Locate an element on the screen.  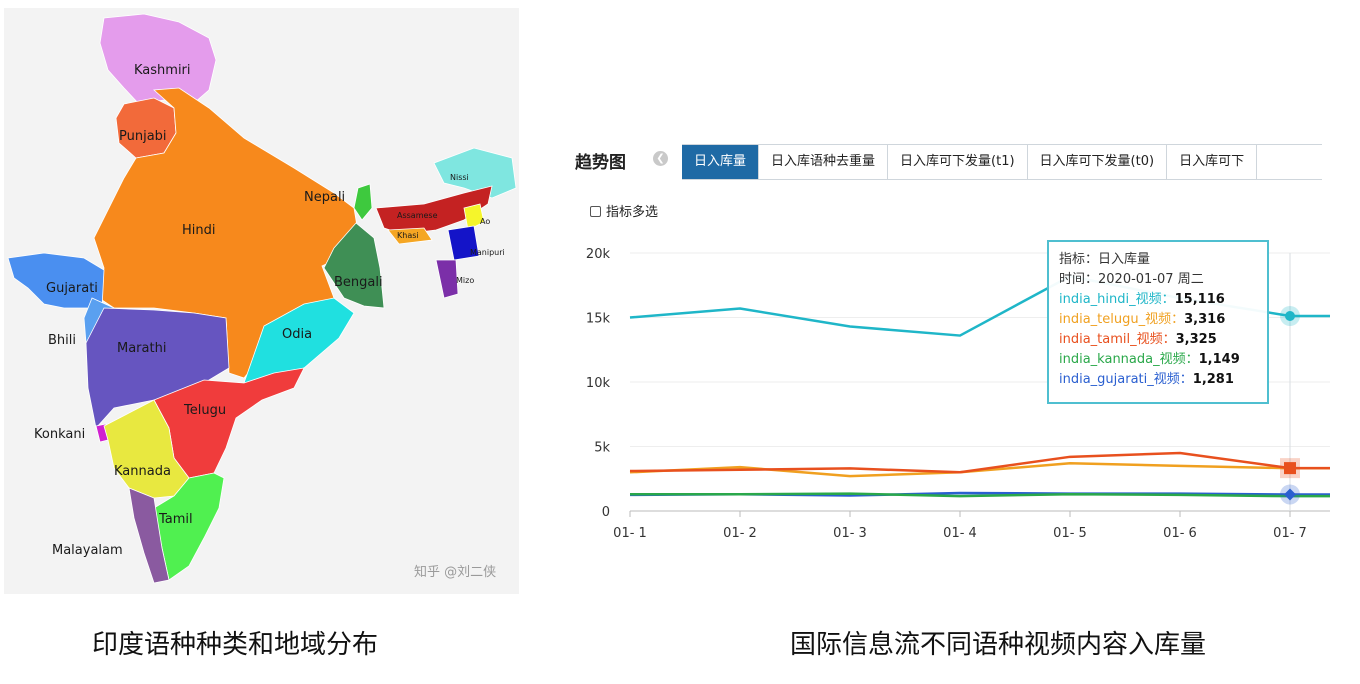
checkbox-icon is located at coordinates (595, 211).